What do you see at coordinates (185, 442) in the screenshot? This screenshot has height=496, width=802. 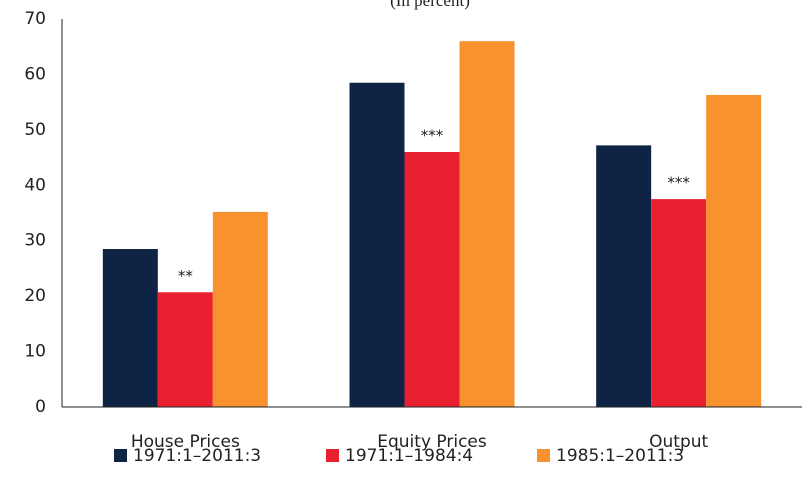 I see `x-tick-label: House Prices` at bounding box center [185, 442].